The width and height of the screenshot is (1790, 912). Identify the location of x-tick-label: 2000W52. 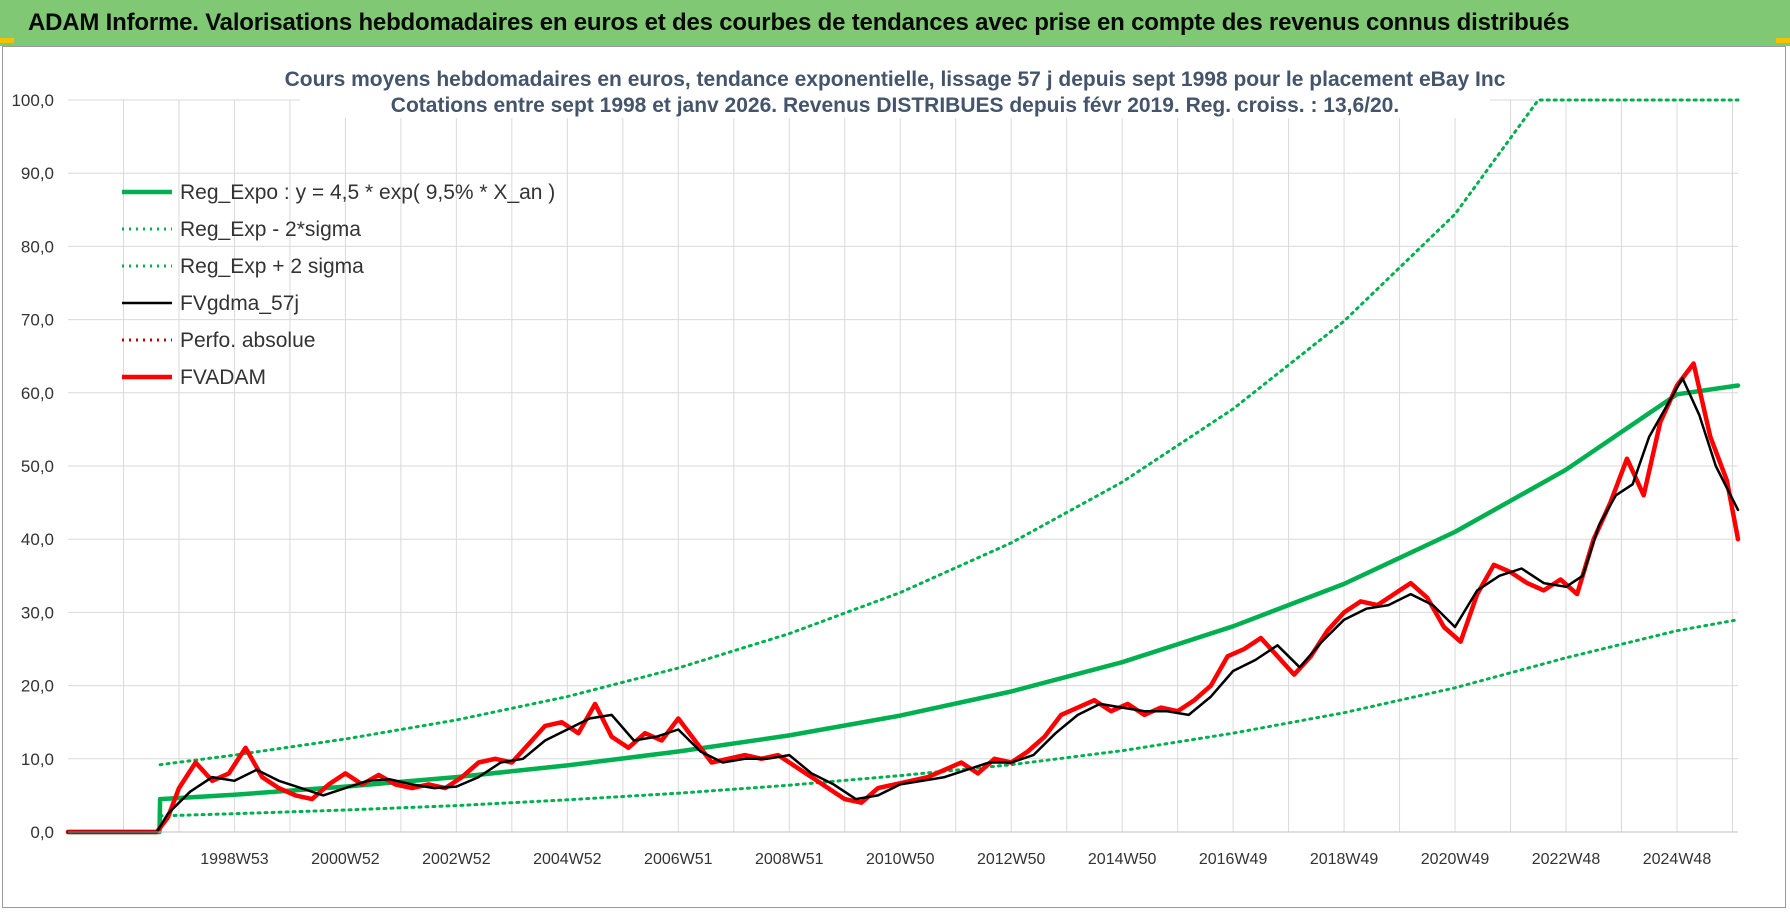
(345, 859).